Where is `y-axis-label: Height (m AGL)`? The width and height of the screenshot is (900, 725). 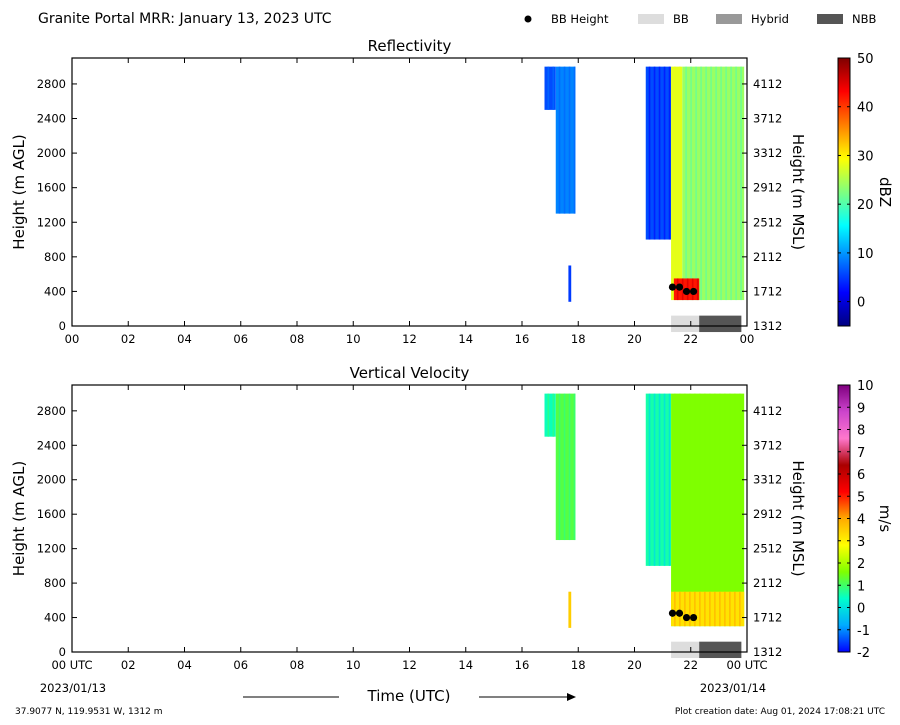 y-axis-label: Height (m AGL) is located at coordinates (19, 191).